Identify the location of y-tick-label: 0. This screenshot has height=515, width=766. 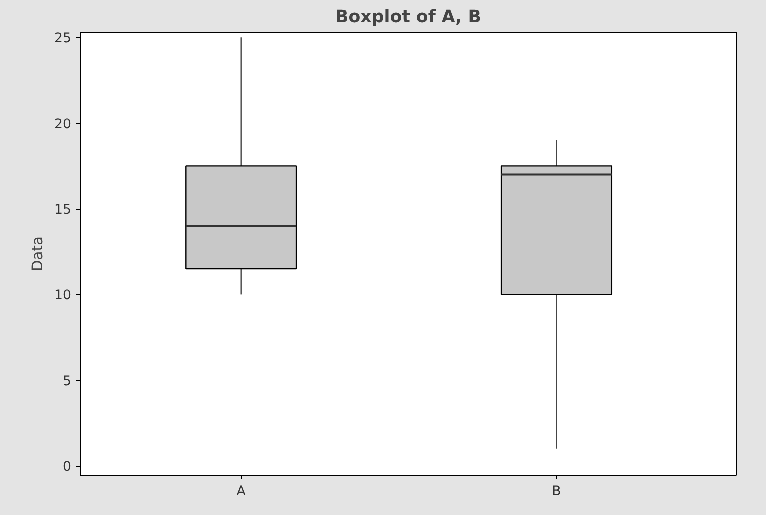
(67, 468).